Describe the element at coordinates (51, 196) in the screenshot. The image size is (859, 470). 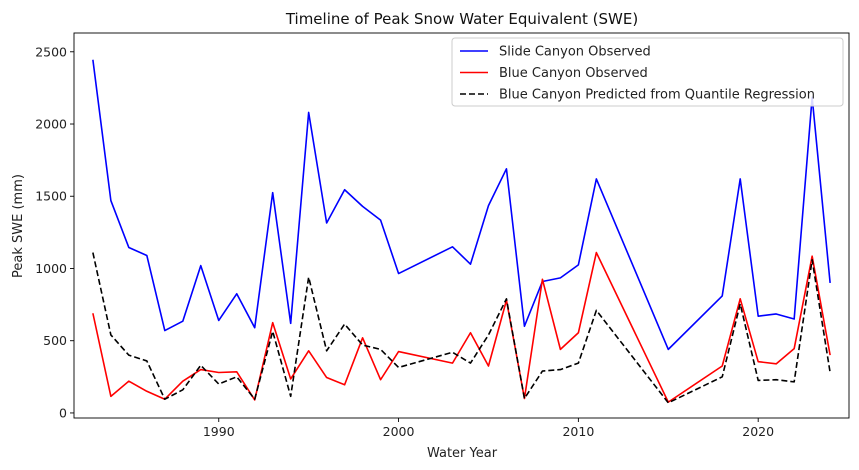
I see `y-tick-label: 1500` at that location.